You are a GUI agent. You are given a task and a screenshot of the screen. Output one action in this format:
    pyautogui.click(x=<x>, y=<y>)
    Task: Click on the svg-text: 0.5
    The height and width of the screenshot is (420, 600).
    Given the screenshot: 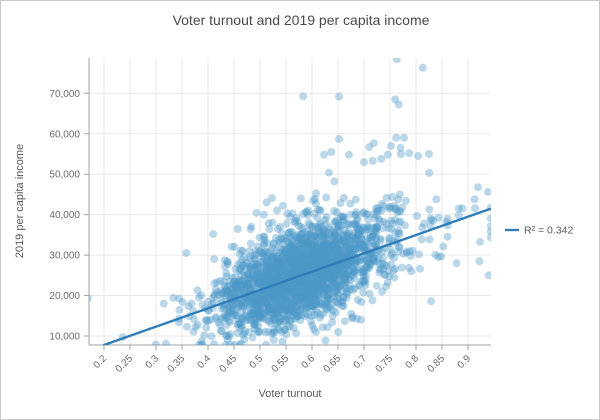 What is the action you would take?
    pyautogui.click(x=257, y=362)
    